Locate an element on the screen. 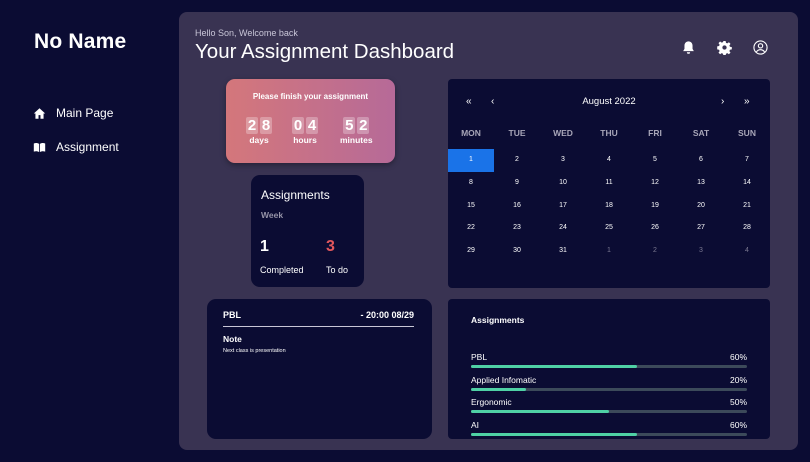 This screenshot has width=810, height=462. progress-percent: 20% is located at coordinates (738, 379).